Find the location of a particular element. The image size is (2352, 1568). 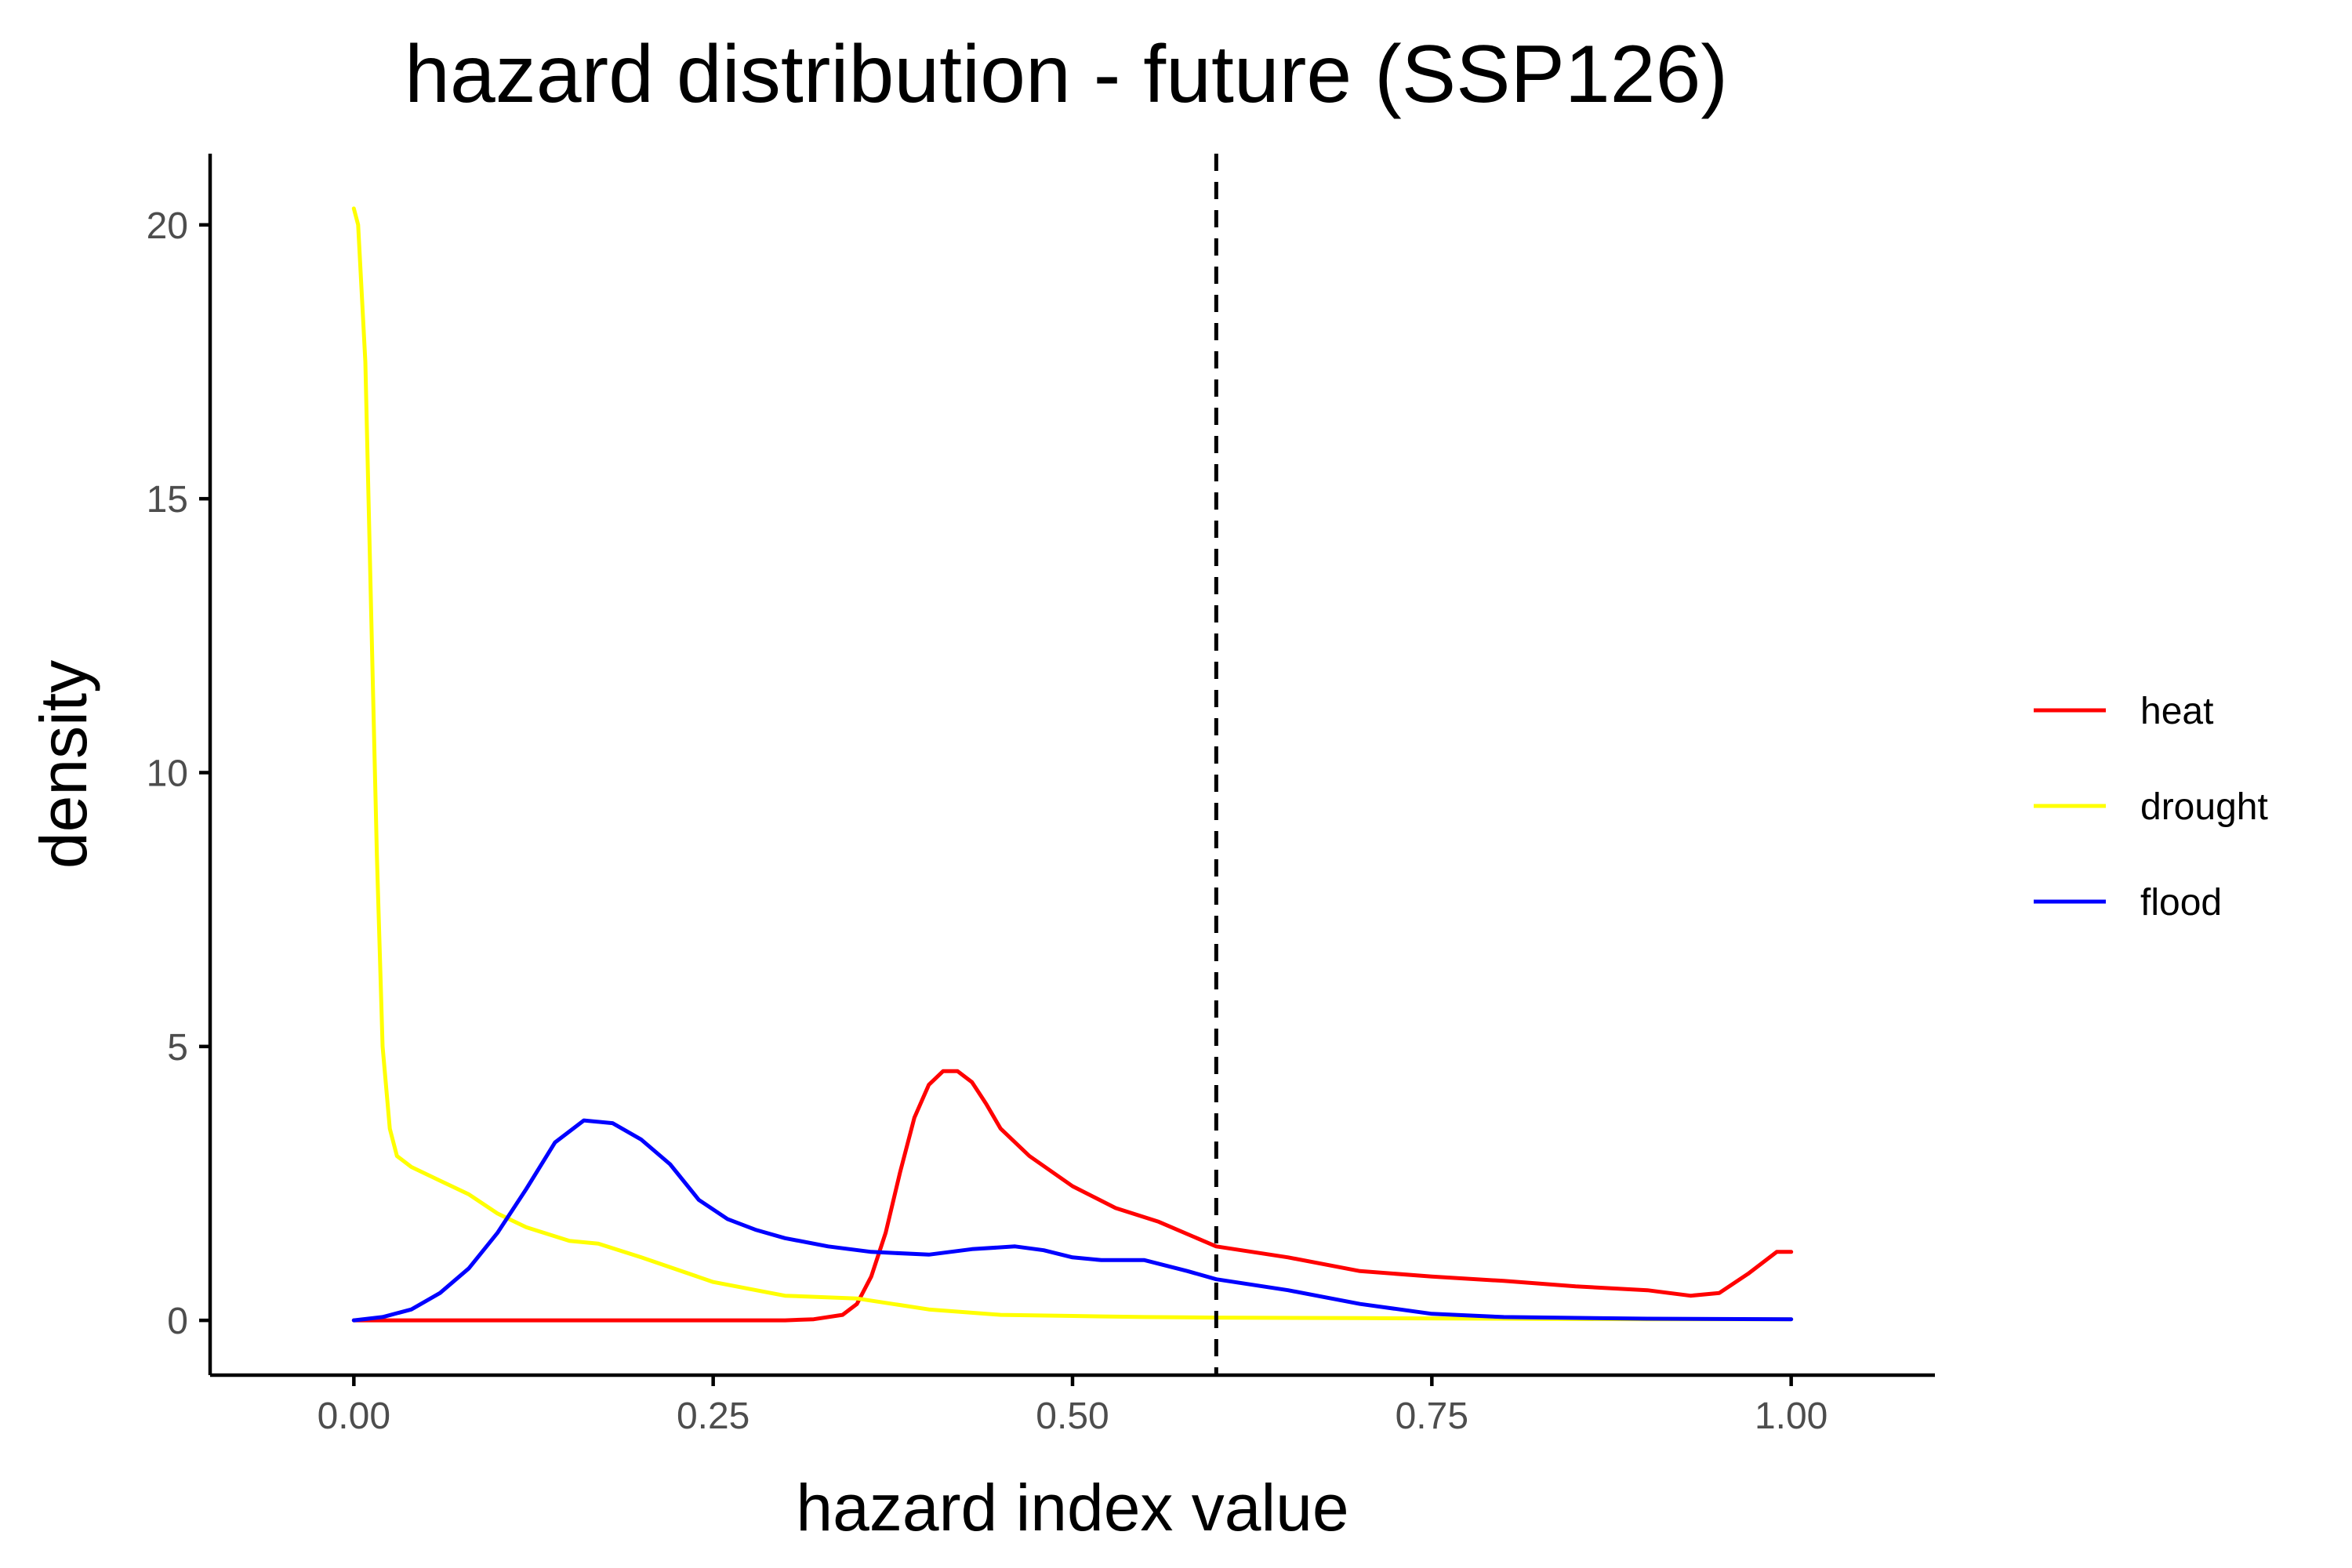

chart-title: hazard distribution - future (SSP126) is located at coordinates (1066, 74).